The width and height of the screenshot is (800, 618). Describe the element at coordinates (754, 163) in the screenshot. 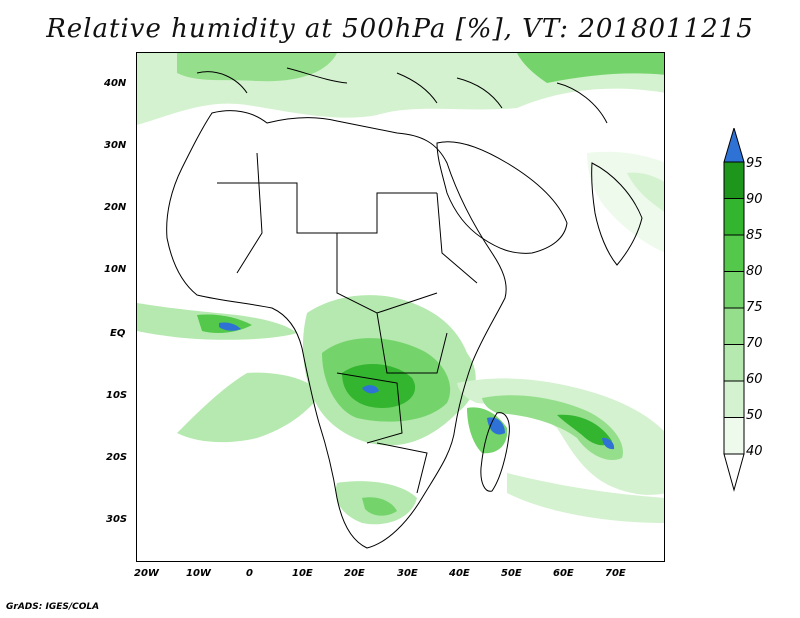

I see `colorbar-label: 95` at that location.